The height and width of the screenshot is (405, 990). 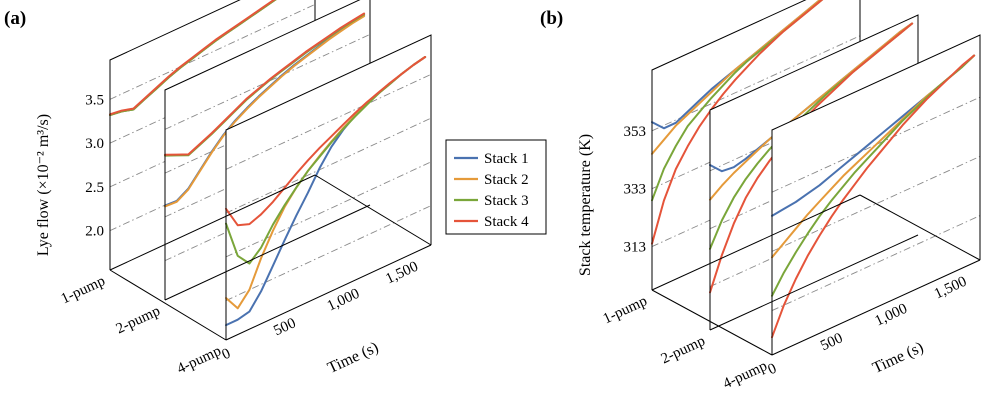 What do you see at coordinates (506, 222) in the screenshot?
I see `legend-label-4: Stack 4` at bounding box center [506, 222].